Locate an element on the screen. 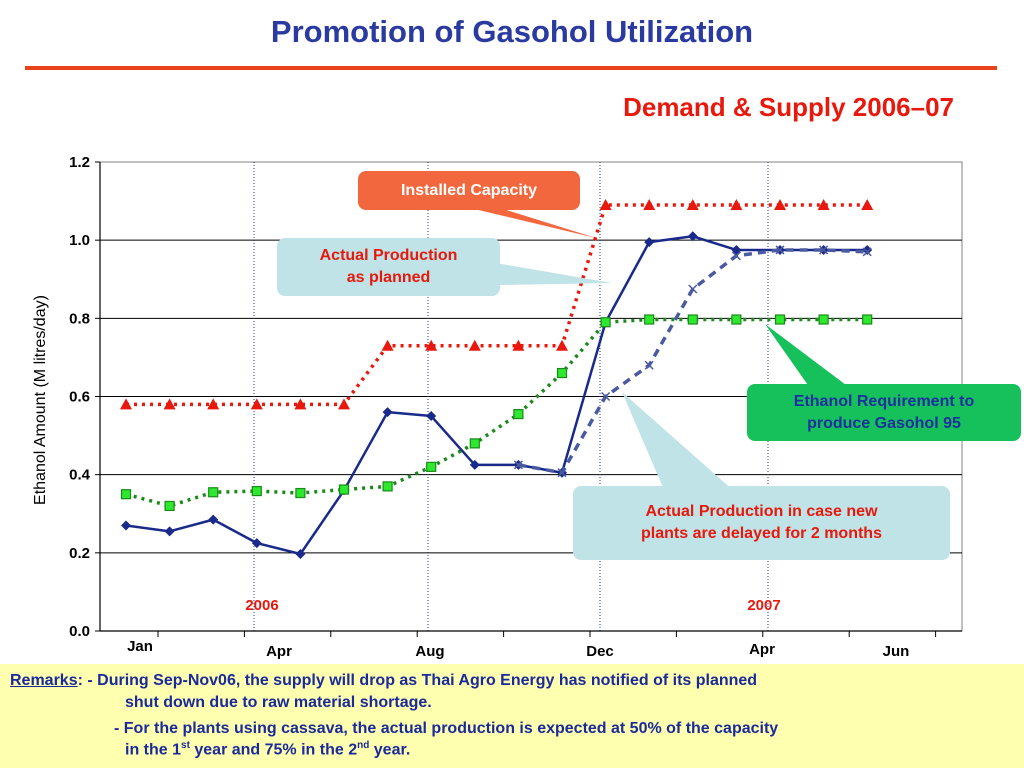  y-tick-label: 0.2 is located at coordinates (79, 553).